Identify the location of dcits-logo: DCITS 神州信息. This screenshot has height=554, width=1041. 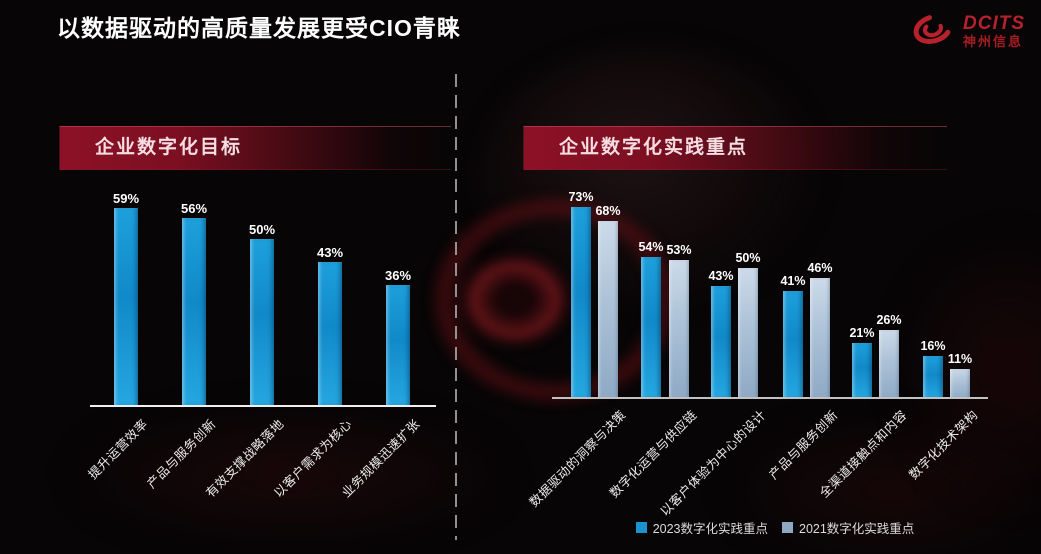
(967, 31).